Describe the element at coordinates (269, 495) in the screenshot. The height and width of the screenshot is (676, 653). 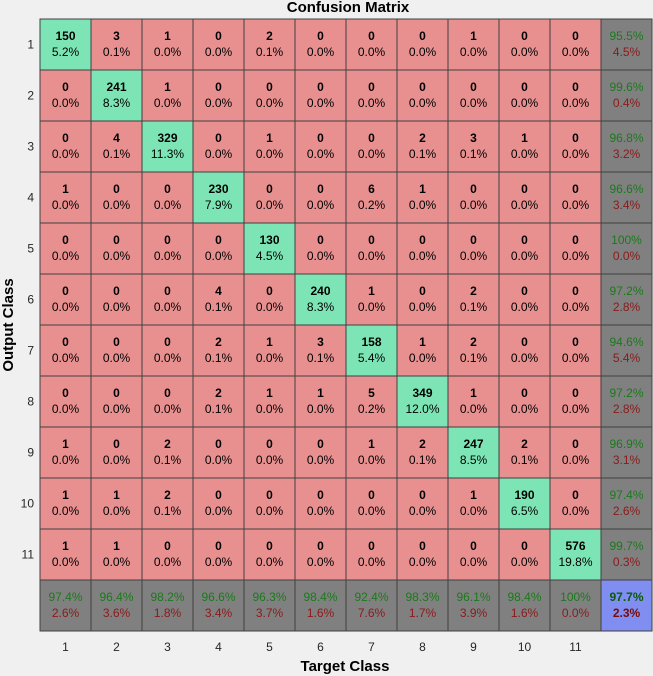
I see `cell-r10-c5-value: 0` at that location.